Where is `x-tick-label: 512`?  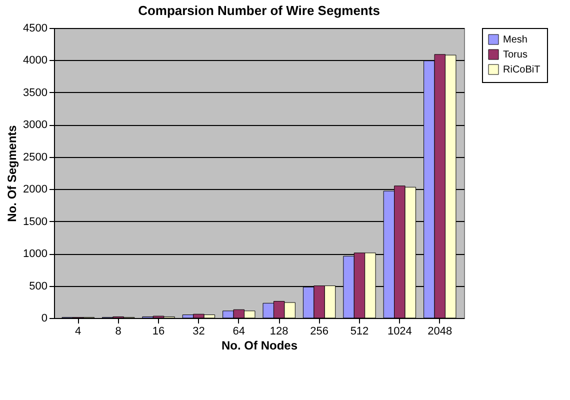 x-tick-label: 512 is located at coordinates (359, 332).